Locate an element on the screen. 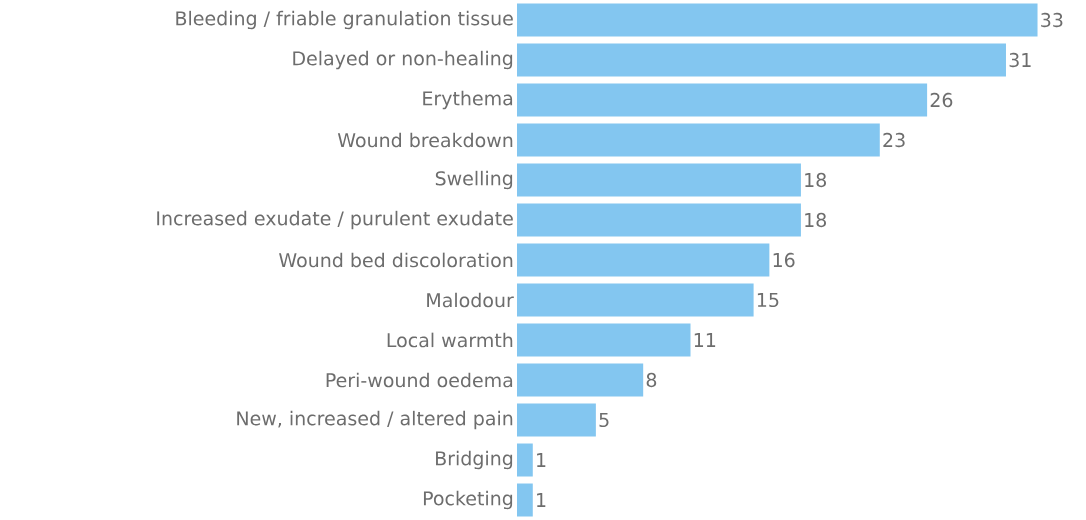 The height and width of the screenshot is (520, 1086). data-label: 15 is located at coordinates (768, 300).